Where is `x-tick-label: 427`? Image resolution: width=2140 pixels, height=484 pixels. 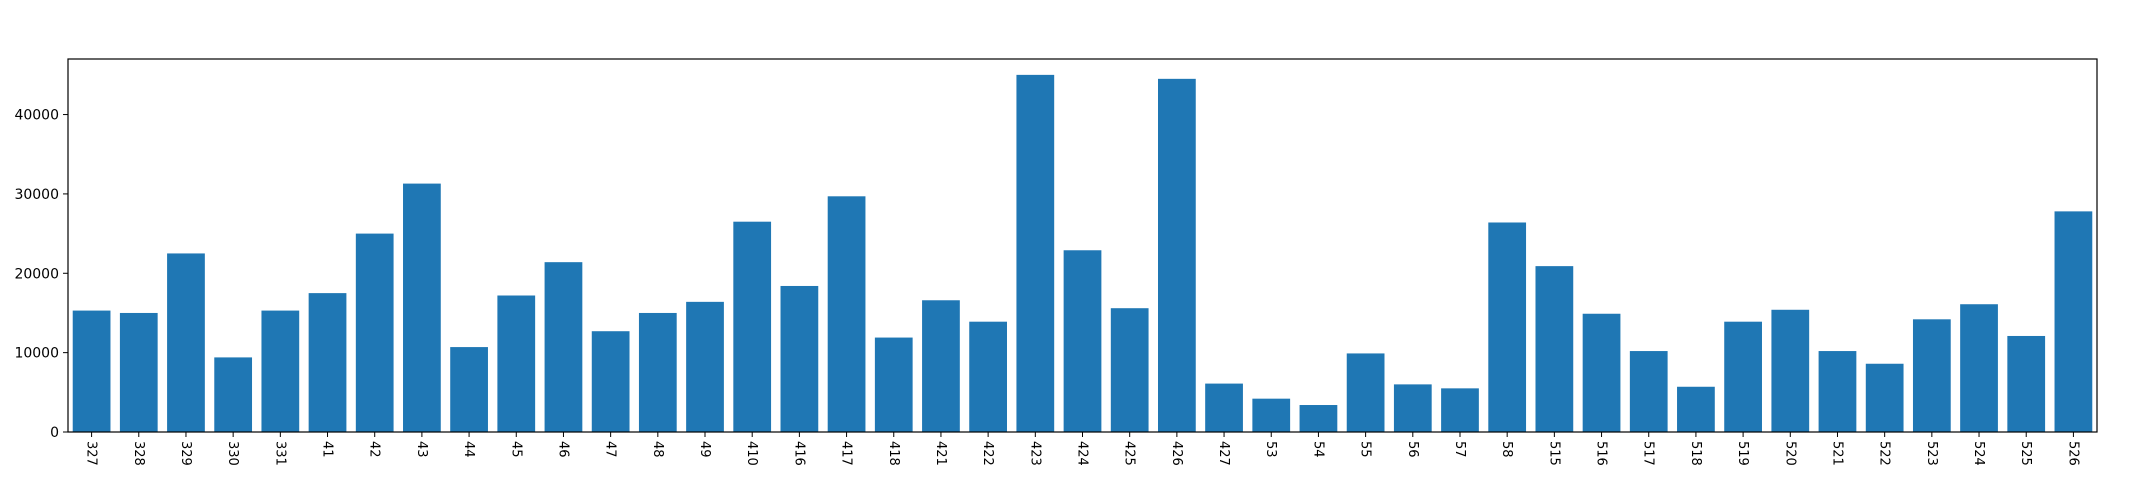 x-tick-label: 427 is located at coordinates (1223, 453).